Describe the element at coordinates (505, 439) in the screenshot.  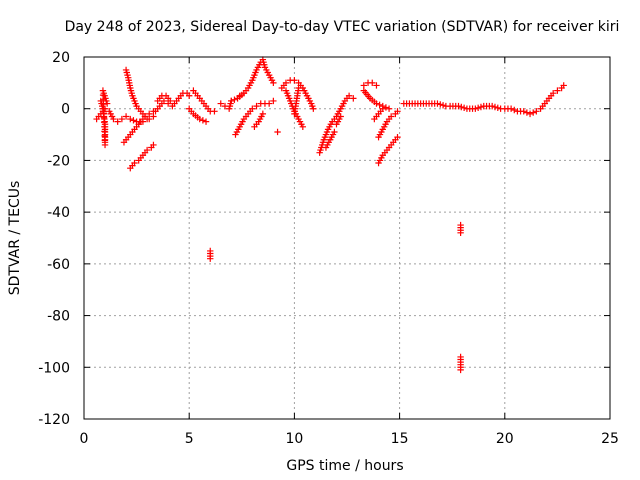
I see `x-tick-label: 20` at that location.